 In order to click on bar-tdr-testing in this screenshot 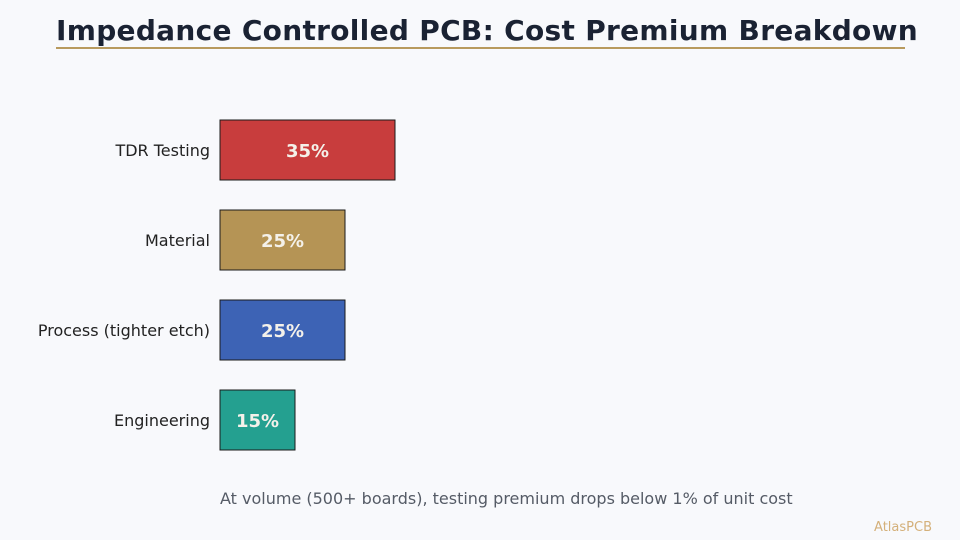, I will do `click(307, 150)`.